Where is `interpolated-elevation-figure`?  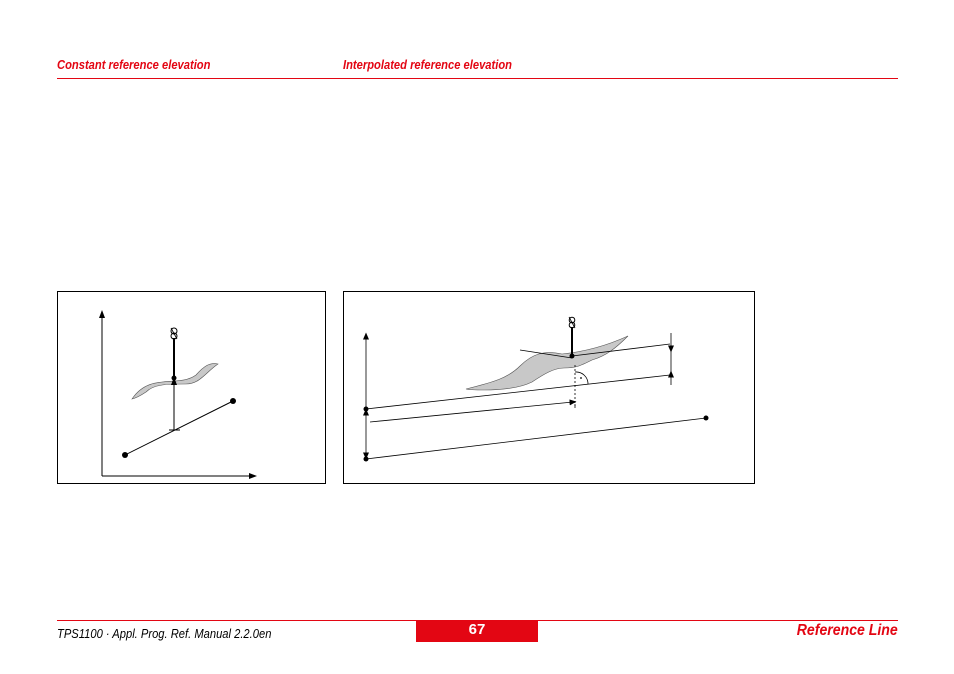 interpolated-elevation-figure is located at coordinates (549, 387).